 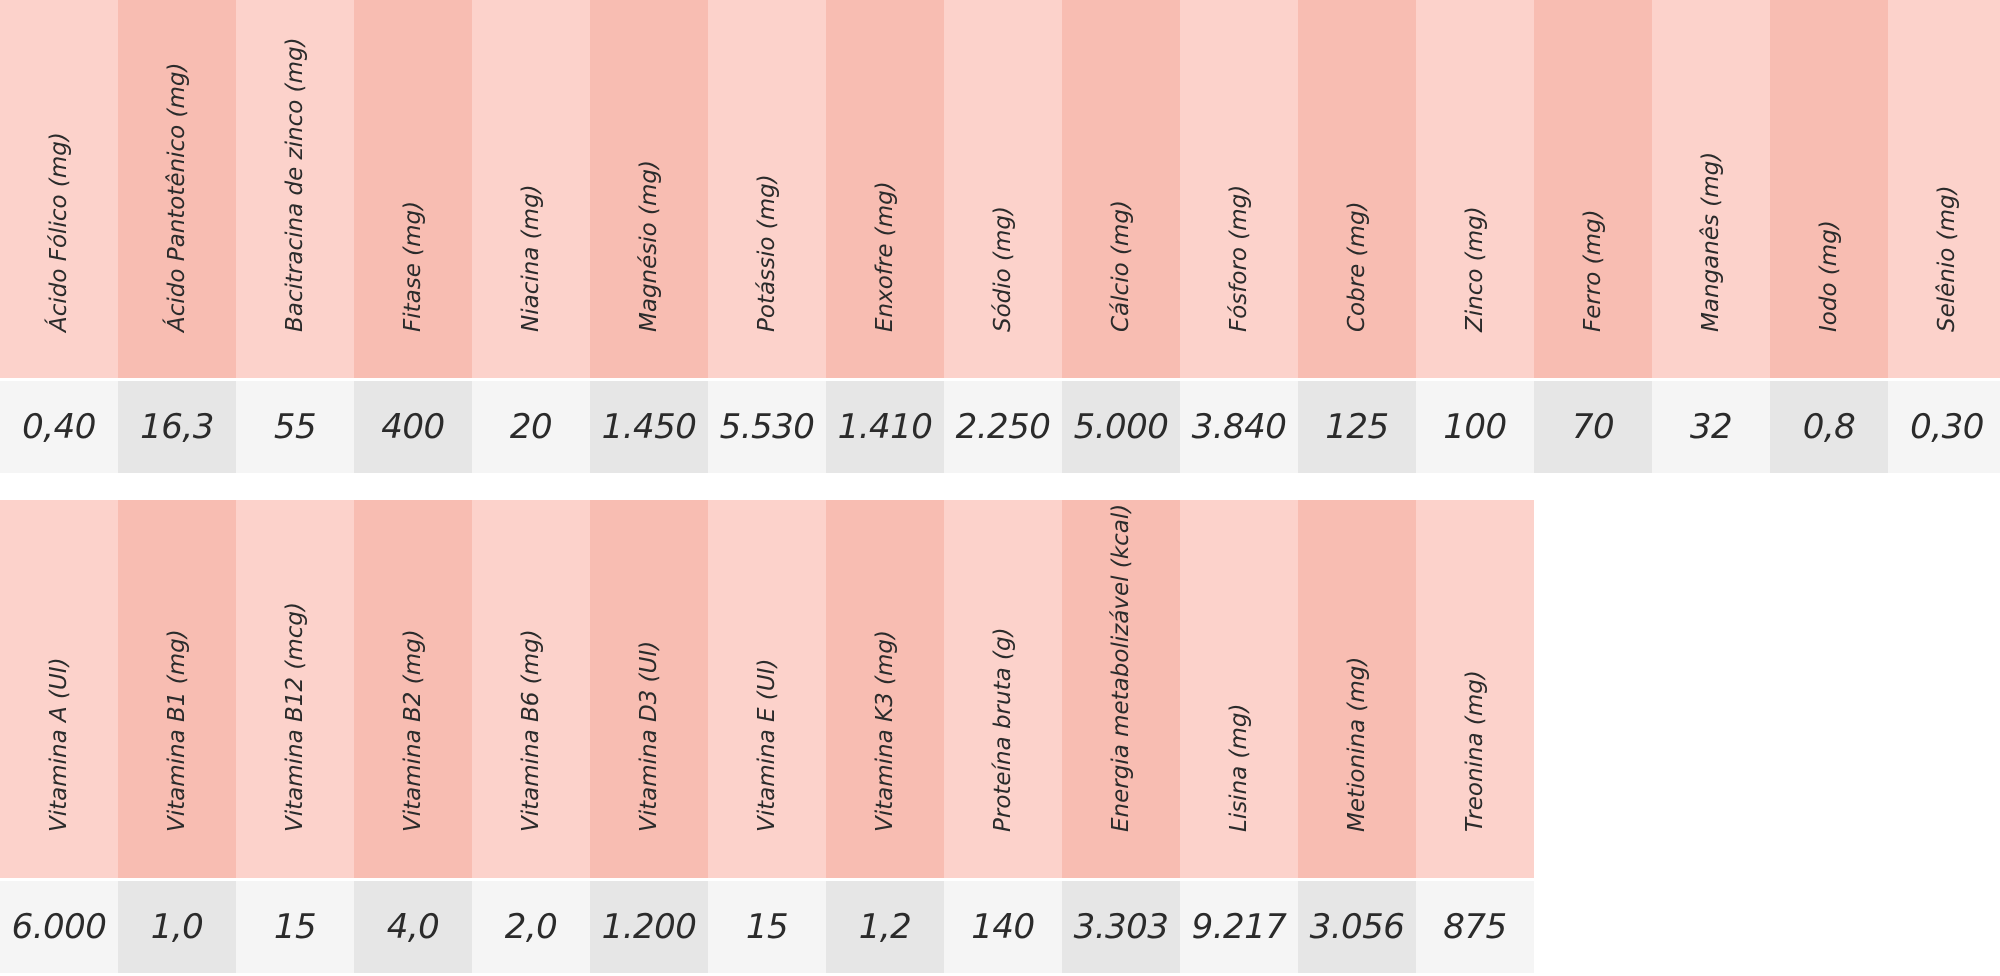 I want to click on column-header: Vitamina B6 (mg), so click(x=531, y=689).